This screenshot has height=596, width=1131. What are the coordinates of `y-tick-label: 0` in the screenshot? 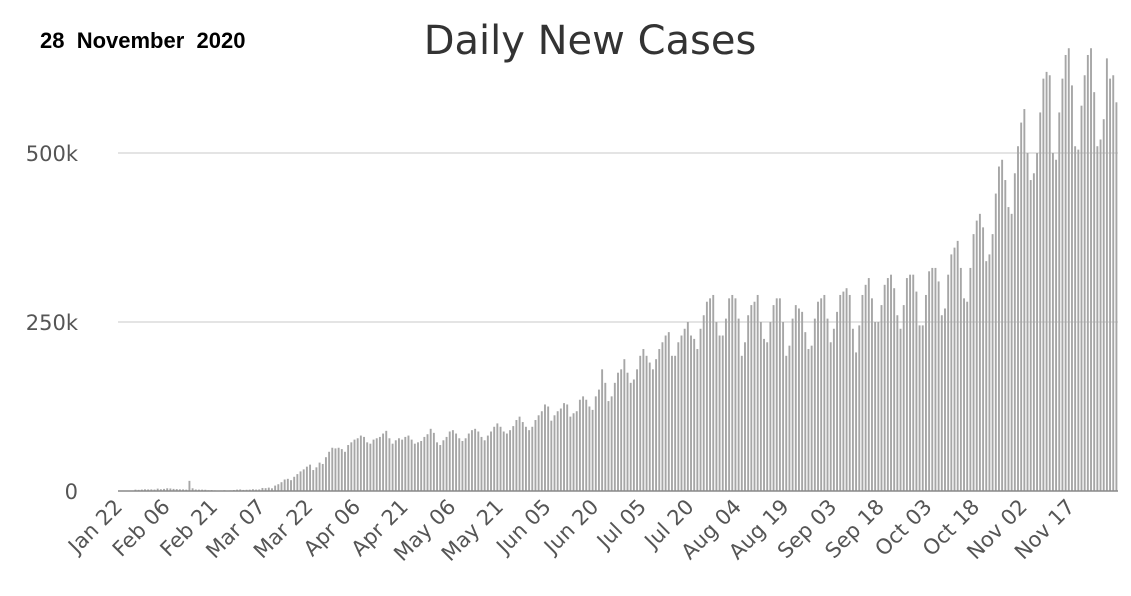 It's located at (71, 492).